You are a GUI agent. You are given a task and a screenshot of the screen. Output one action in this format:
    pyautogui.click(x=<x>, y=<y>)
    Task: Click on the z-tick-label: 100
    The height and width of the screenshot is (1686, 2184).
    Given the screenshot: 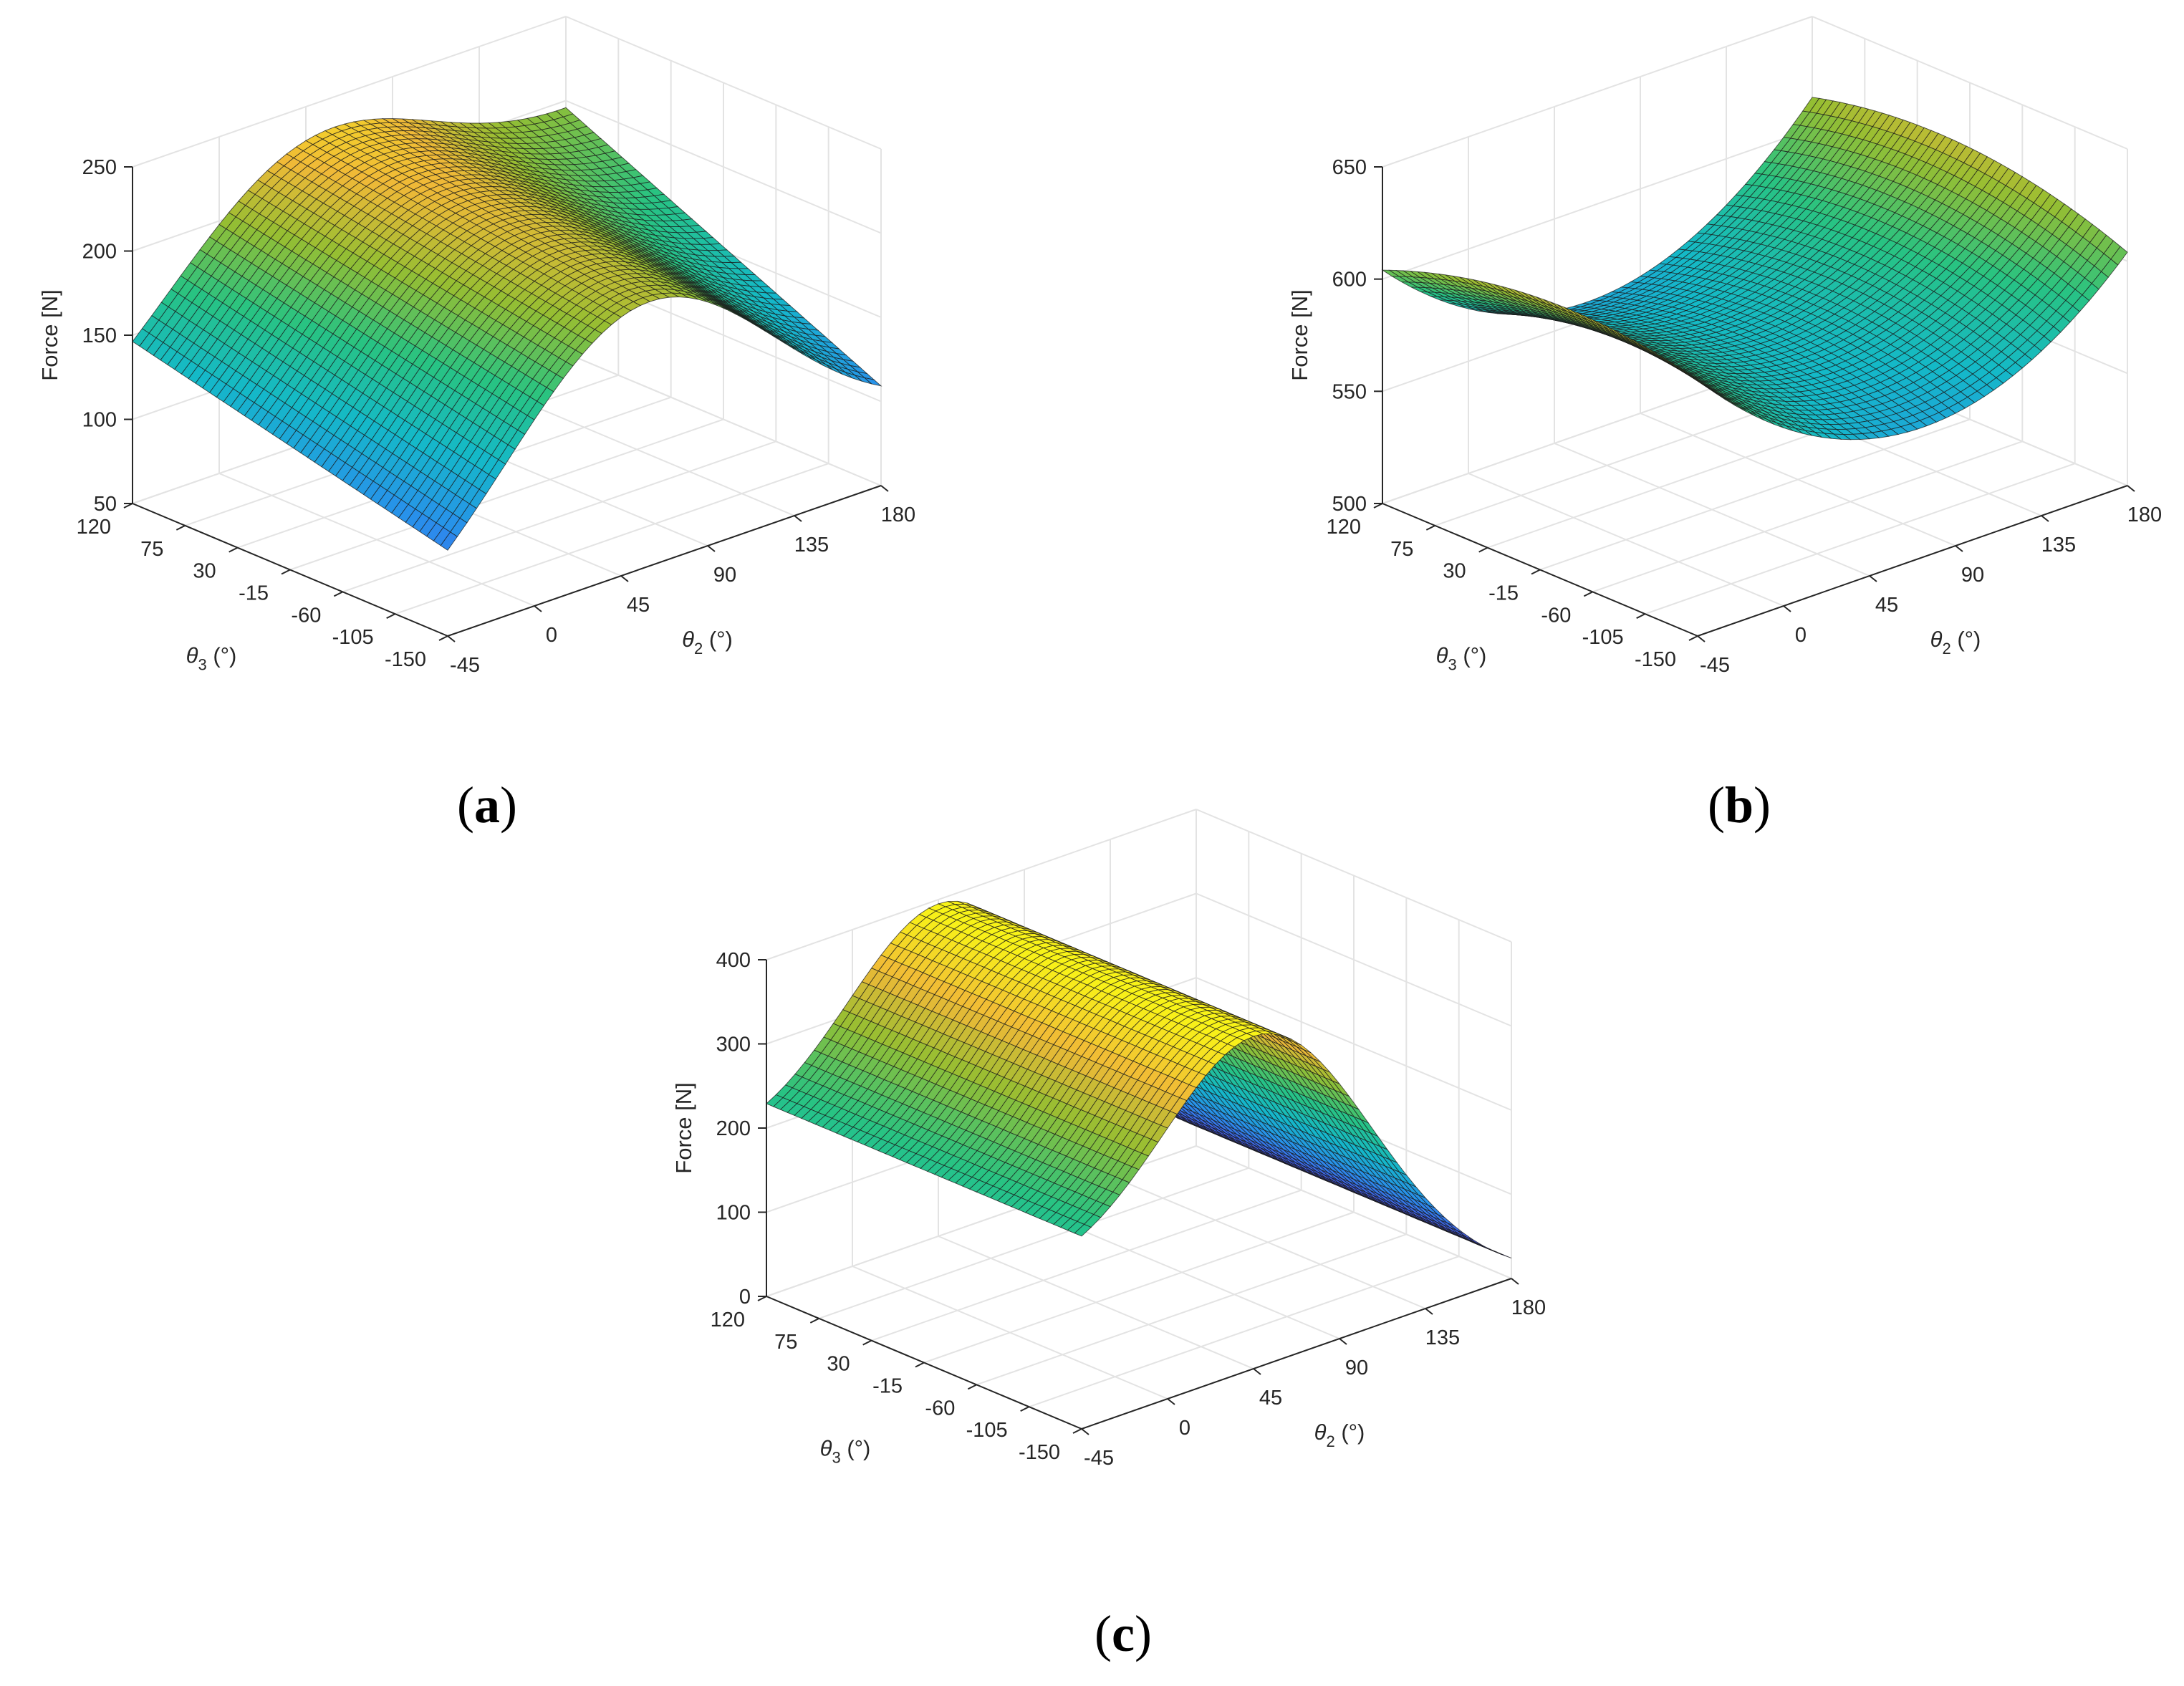 What is the action you would take?
    pyautogui.click(x=99, y=420)
    